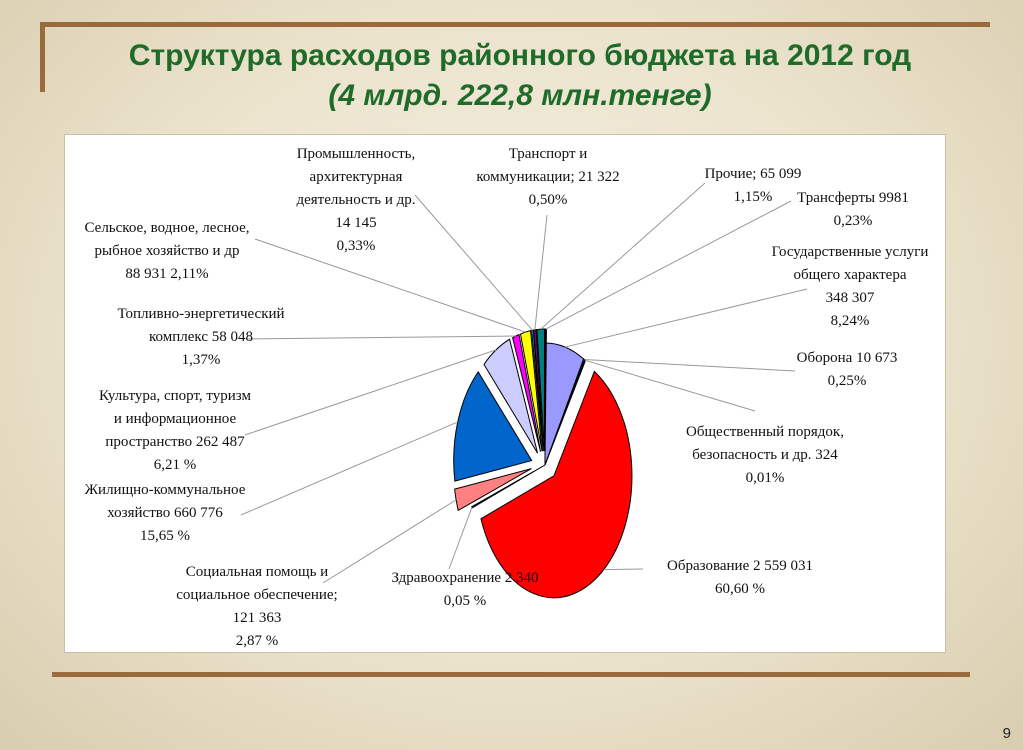  I want to click on slice-label-line: Государственные услуги, so click(850, 252).